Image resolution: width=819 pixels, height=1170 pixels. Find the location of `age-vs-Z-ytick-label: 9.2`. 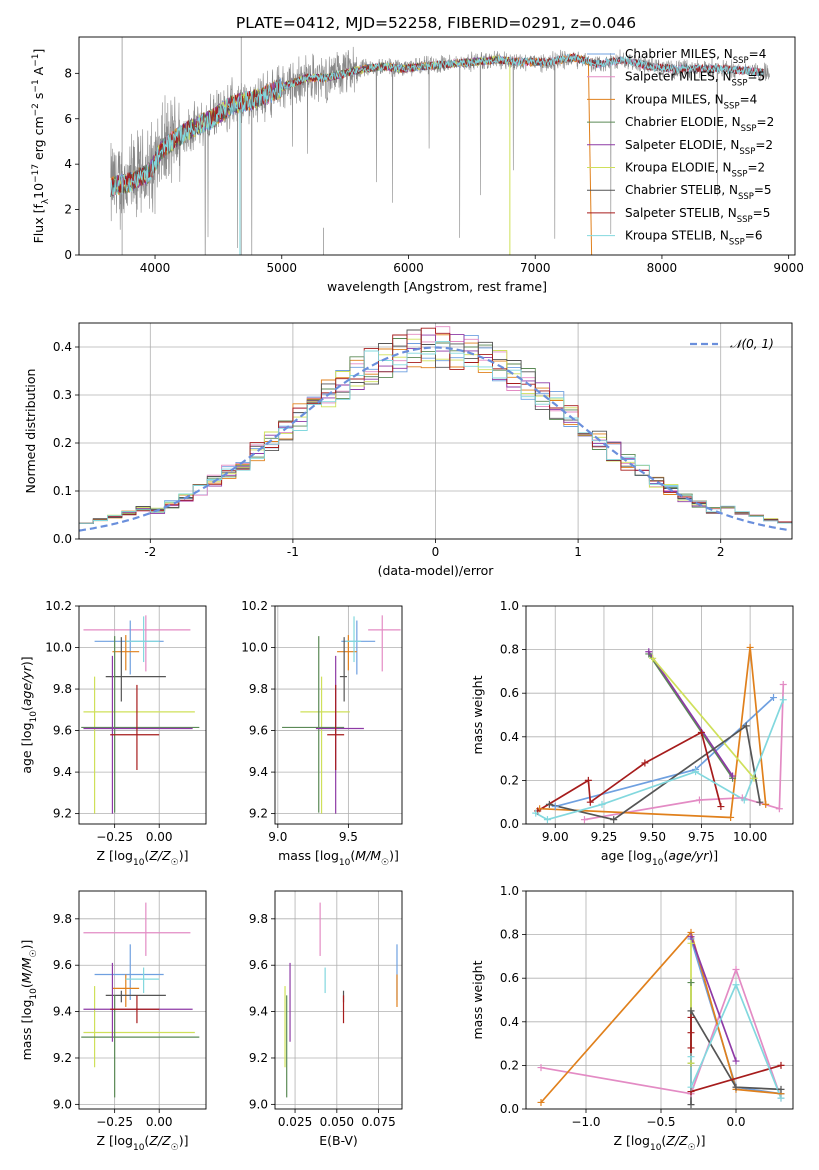

age-vs-Z-ytick-label: 9.2 is located at coordinates (62, 814).